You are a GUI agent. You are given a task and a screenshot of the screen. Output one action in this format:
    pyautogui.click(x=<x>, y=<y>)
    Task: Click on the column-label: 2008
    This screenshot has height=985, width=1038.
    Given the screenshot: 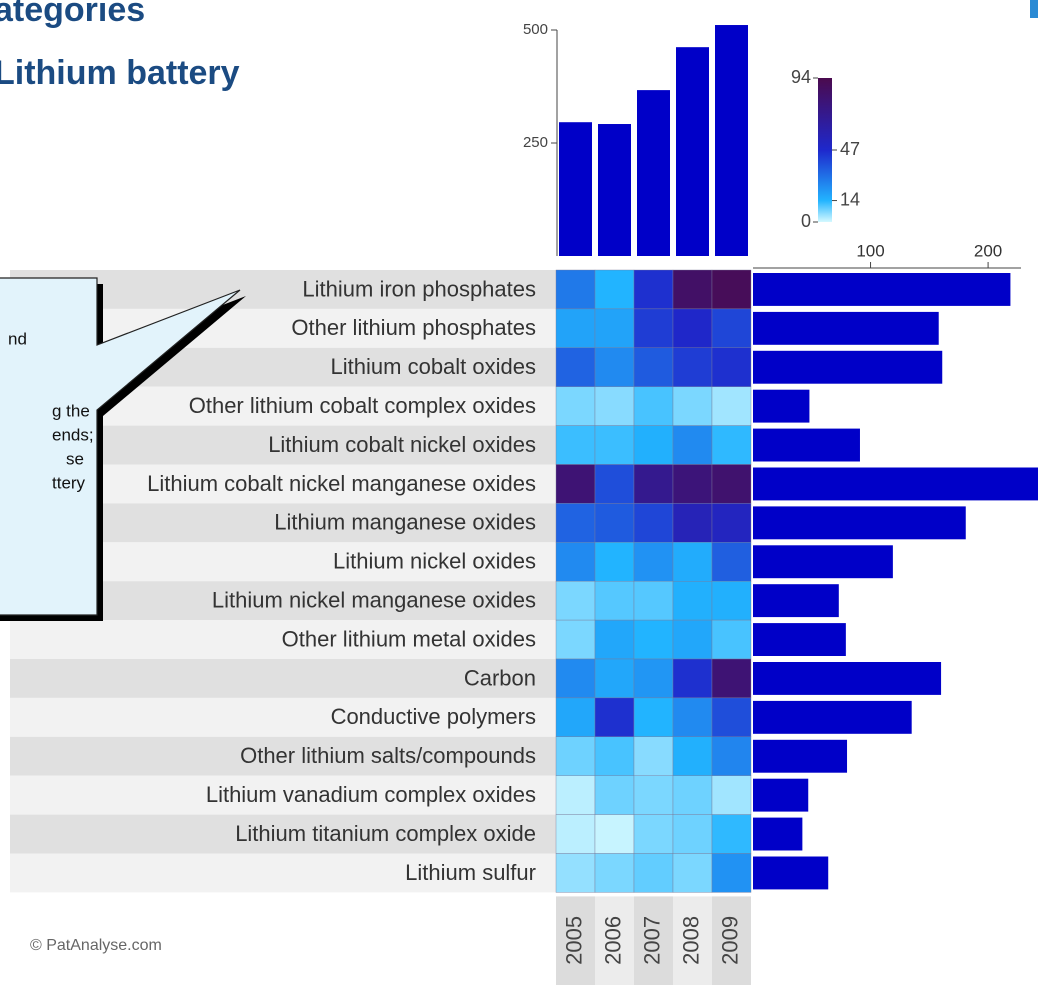 What is the action you would take?
    pyautogui.click(x=690, y=940)
    